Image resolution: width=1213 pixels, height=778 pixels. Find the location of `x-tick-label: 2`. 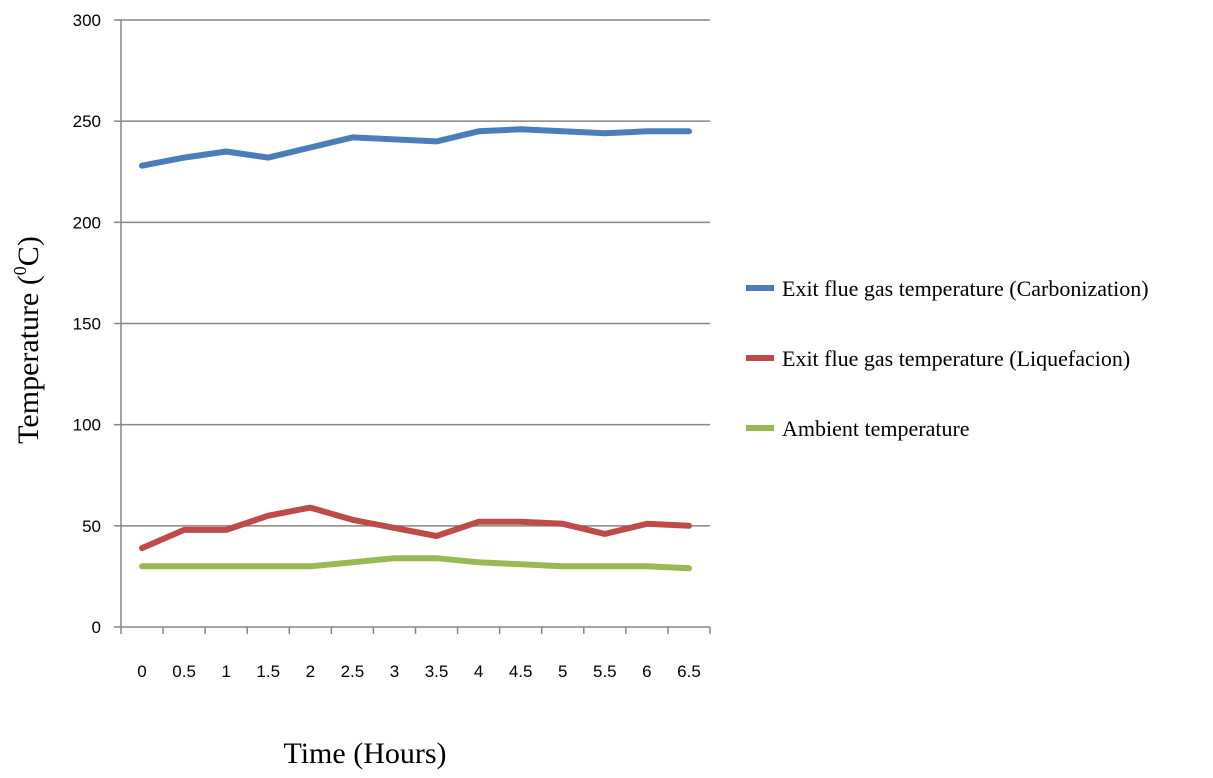

x-tick-label: 2 is located at coordinates (310, 671).